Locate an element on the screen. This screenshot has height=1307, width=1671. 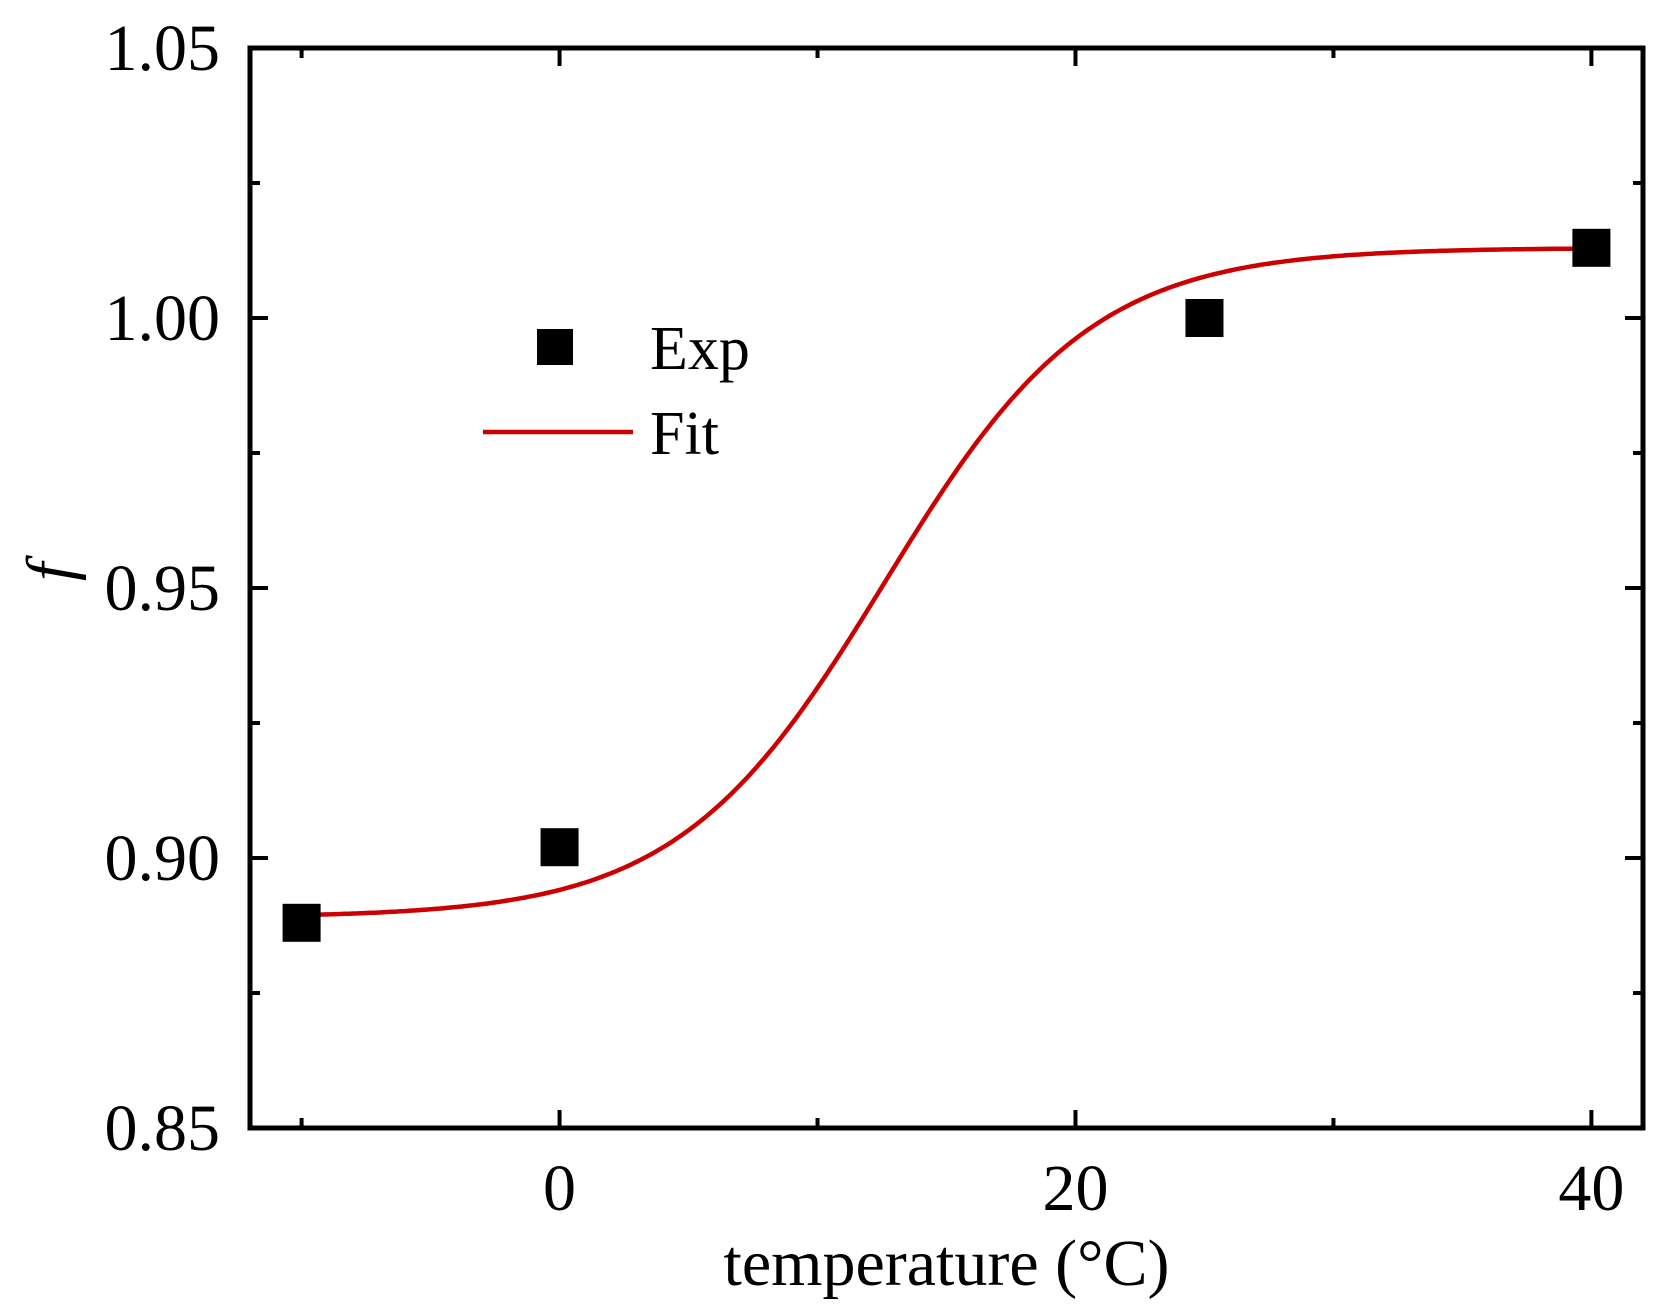
legend-exp-label: Exp is located at coordinates (700, 349).